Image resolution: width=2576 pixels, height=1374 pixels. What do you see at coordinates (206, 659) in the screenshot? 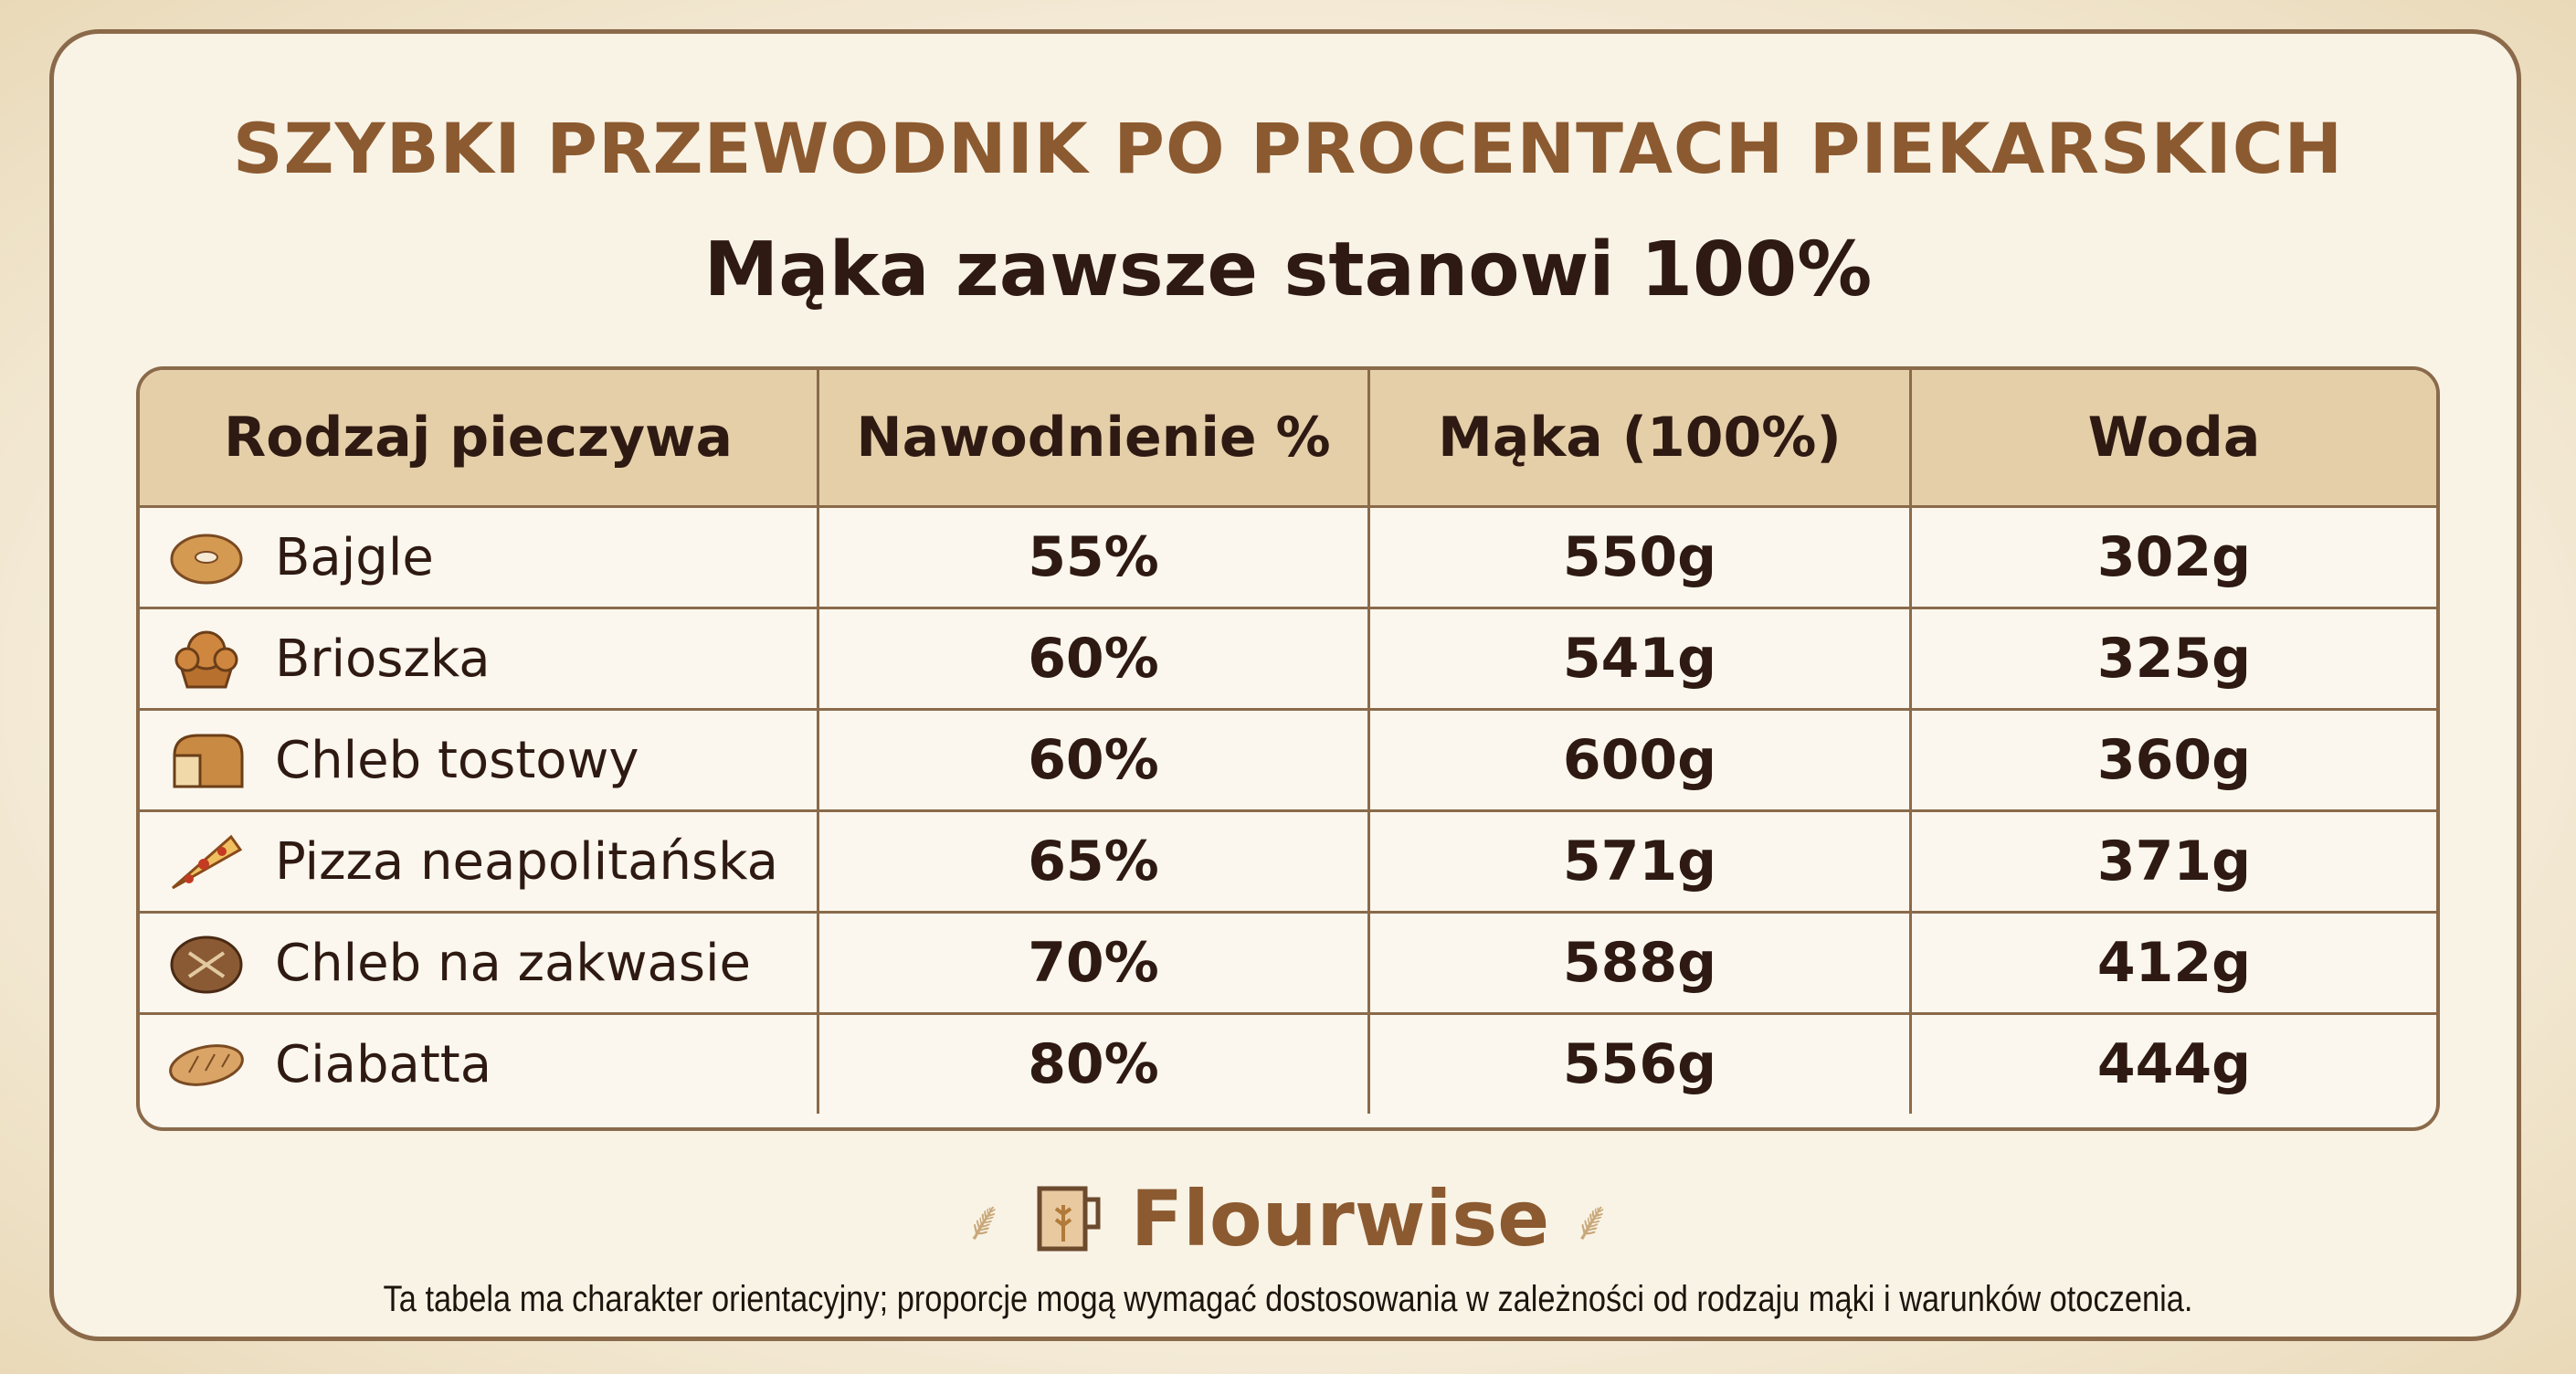
I see `brioche-icon` at bounding box center [206, 659].